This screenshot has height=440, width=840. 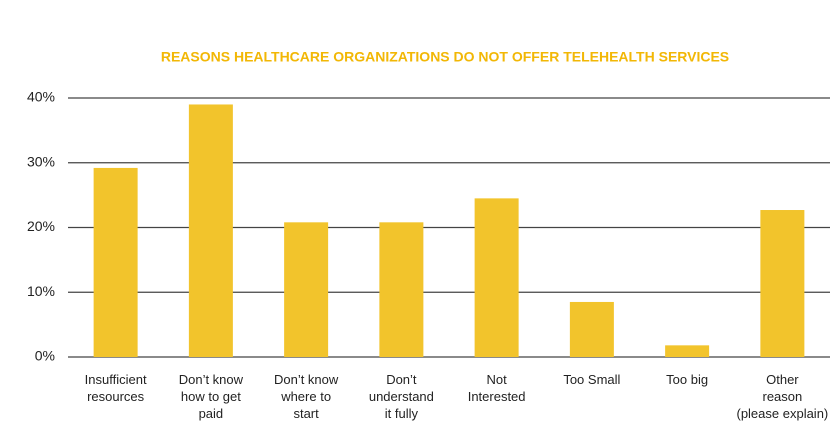 What do you see at coordinates (211, 396) in the screenshot?
I see `x-tick-label: Don’t know how to get paid` at bounding box center [211, 396].